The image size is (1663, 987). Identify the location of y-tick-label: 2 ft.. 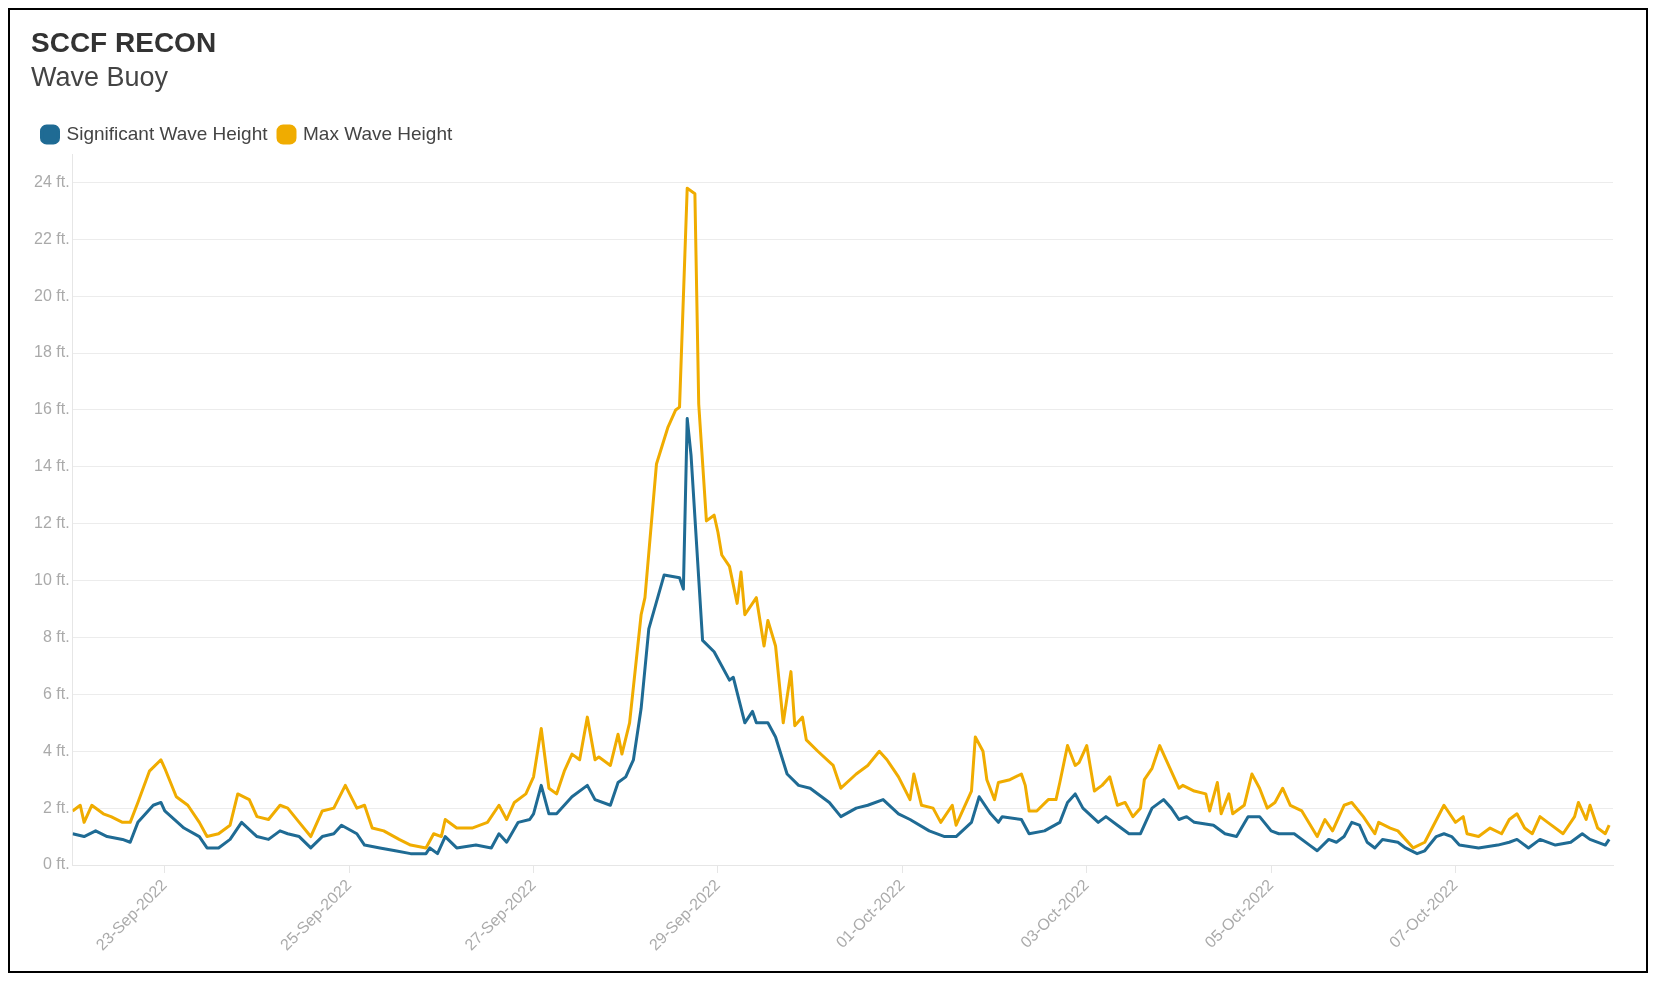
(56, 807).